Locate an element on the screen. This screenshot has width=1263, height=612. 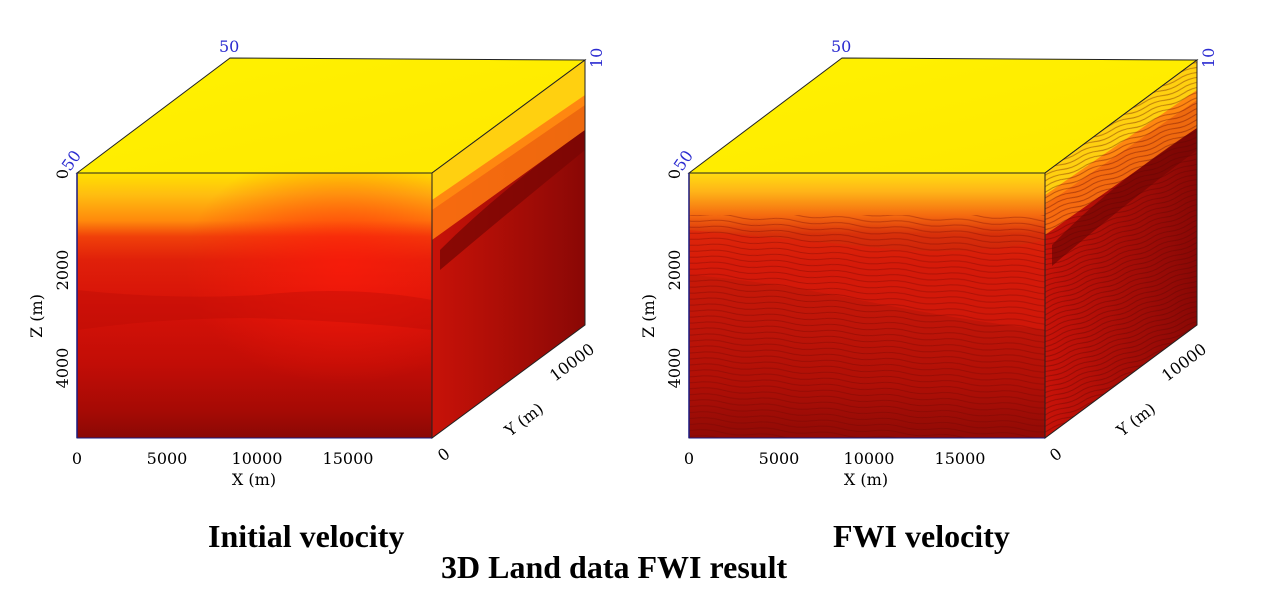
figure-title: 3D Land data FWI result is located at coordinates (614, 567).